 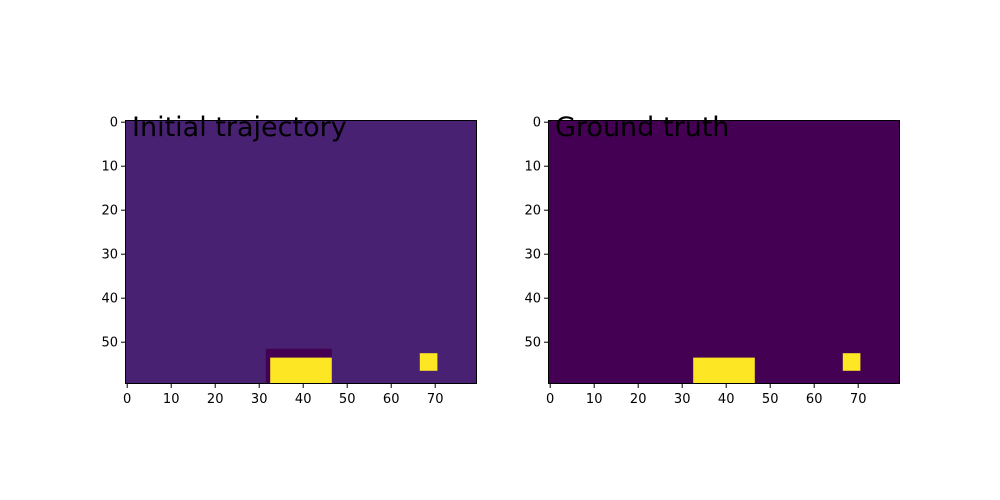 I want to click on panel-title: Initial trajectory, so click(x=239, y=127).